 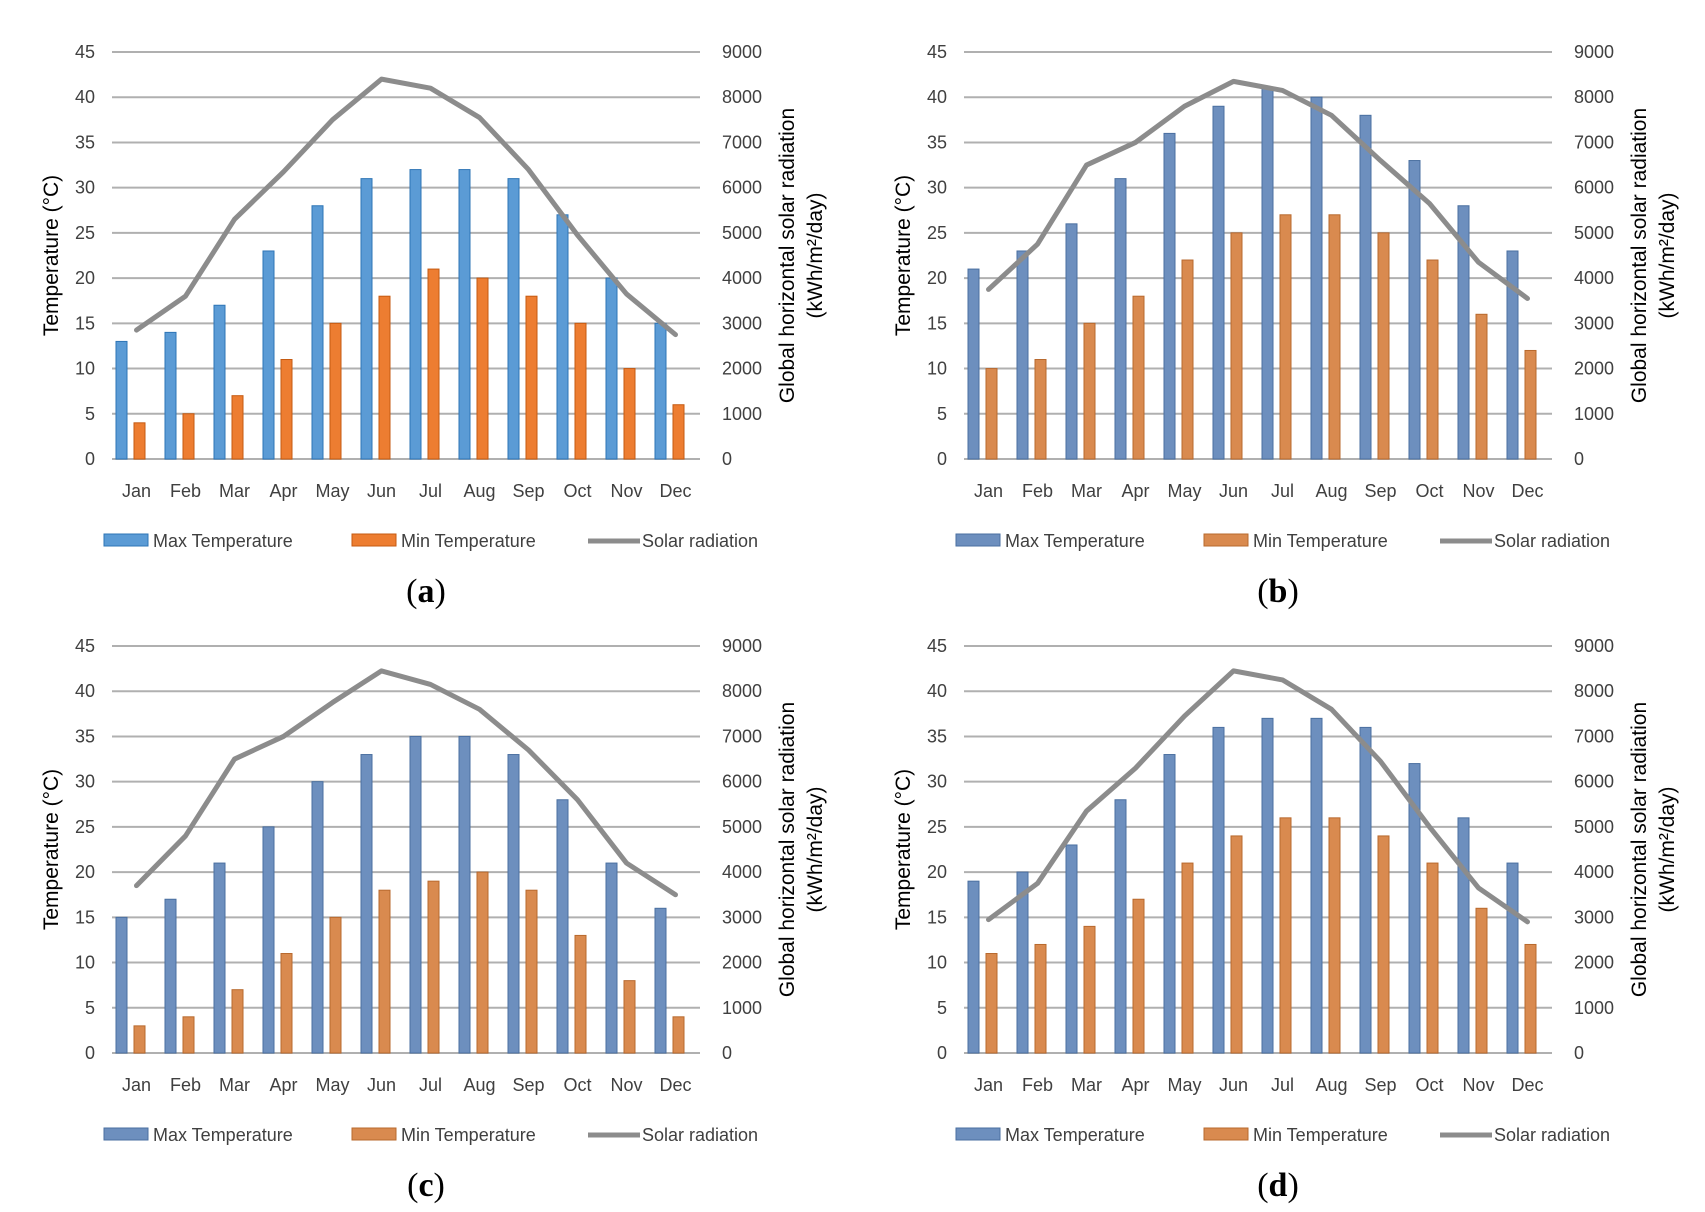 What do you see at coordinates (1278, 591) in the screenshot?
I see `panel-caption-b: (b)` at bounding box center [1278, 591].